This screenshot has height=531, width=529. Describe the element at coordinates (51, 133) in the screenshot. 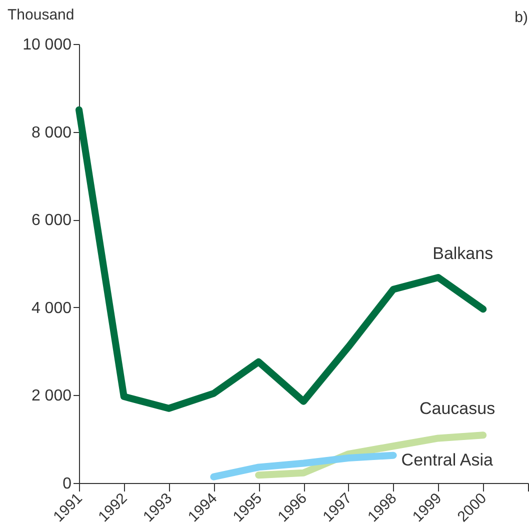

I see `y-tick-label: 8 000` at that location.